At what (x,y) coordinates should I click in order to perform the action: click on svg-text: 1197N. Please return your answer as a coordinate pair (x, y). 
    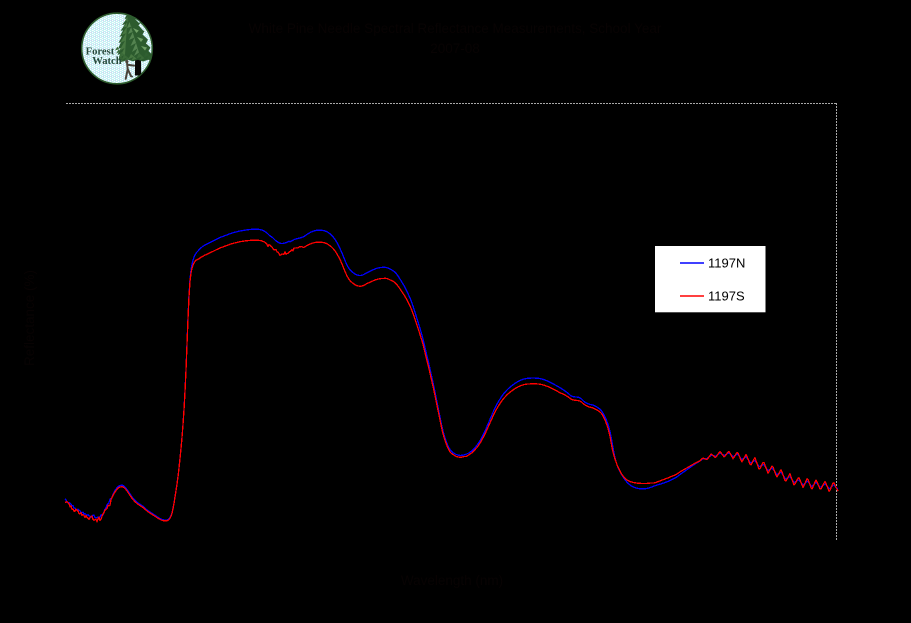
    Looking at the image, I should click on (726, 263).